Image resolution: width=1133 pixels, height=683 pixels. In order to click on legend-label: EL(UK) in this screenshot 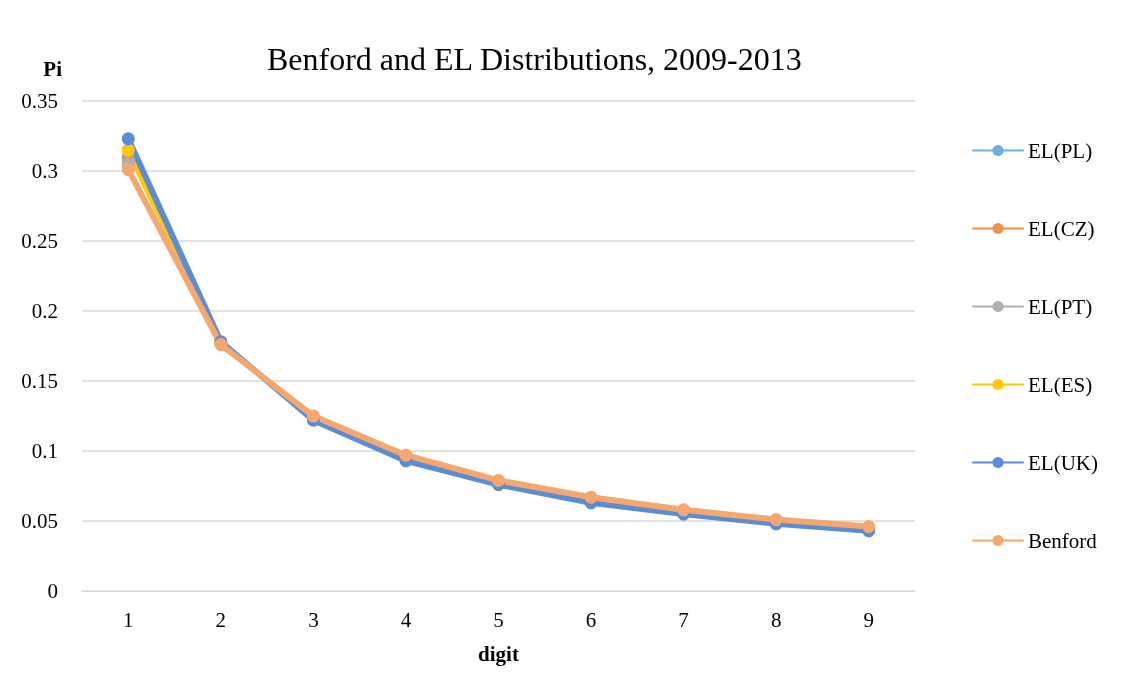, I will do `click(1063, 462)`.